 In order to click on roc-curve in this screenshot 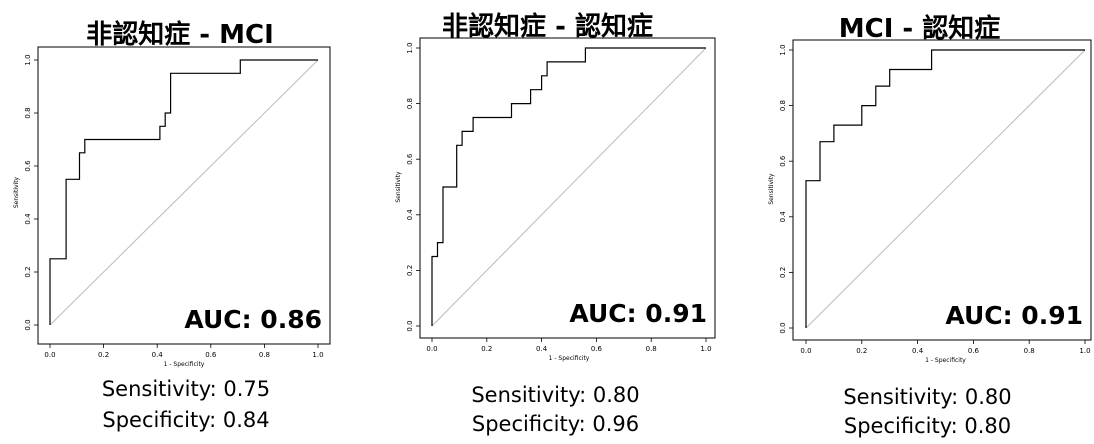, I will do `click(183, 192)`.